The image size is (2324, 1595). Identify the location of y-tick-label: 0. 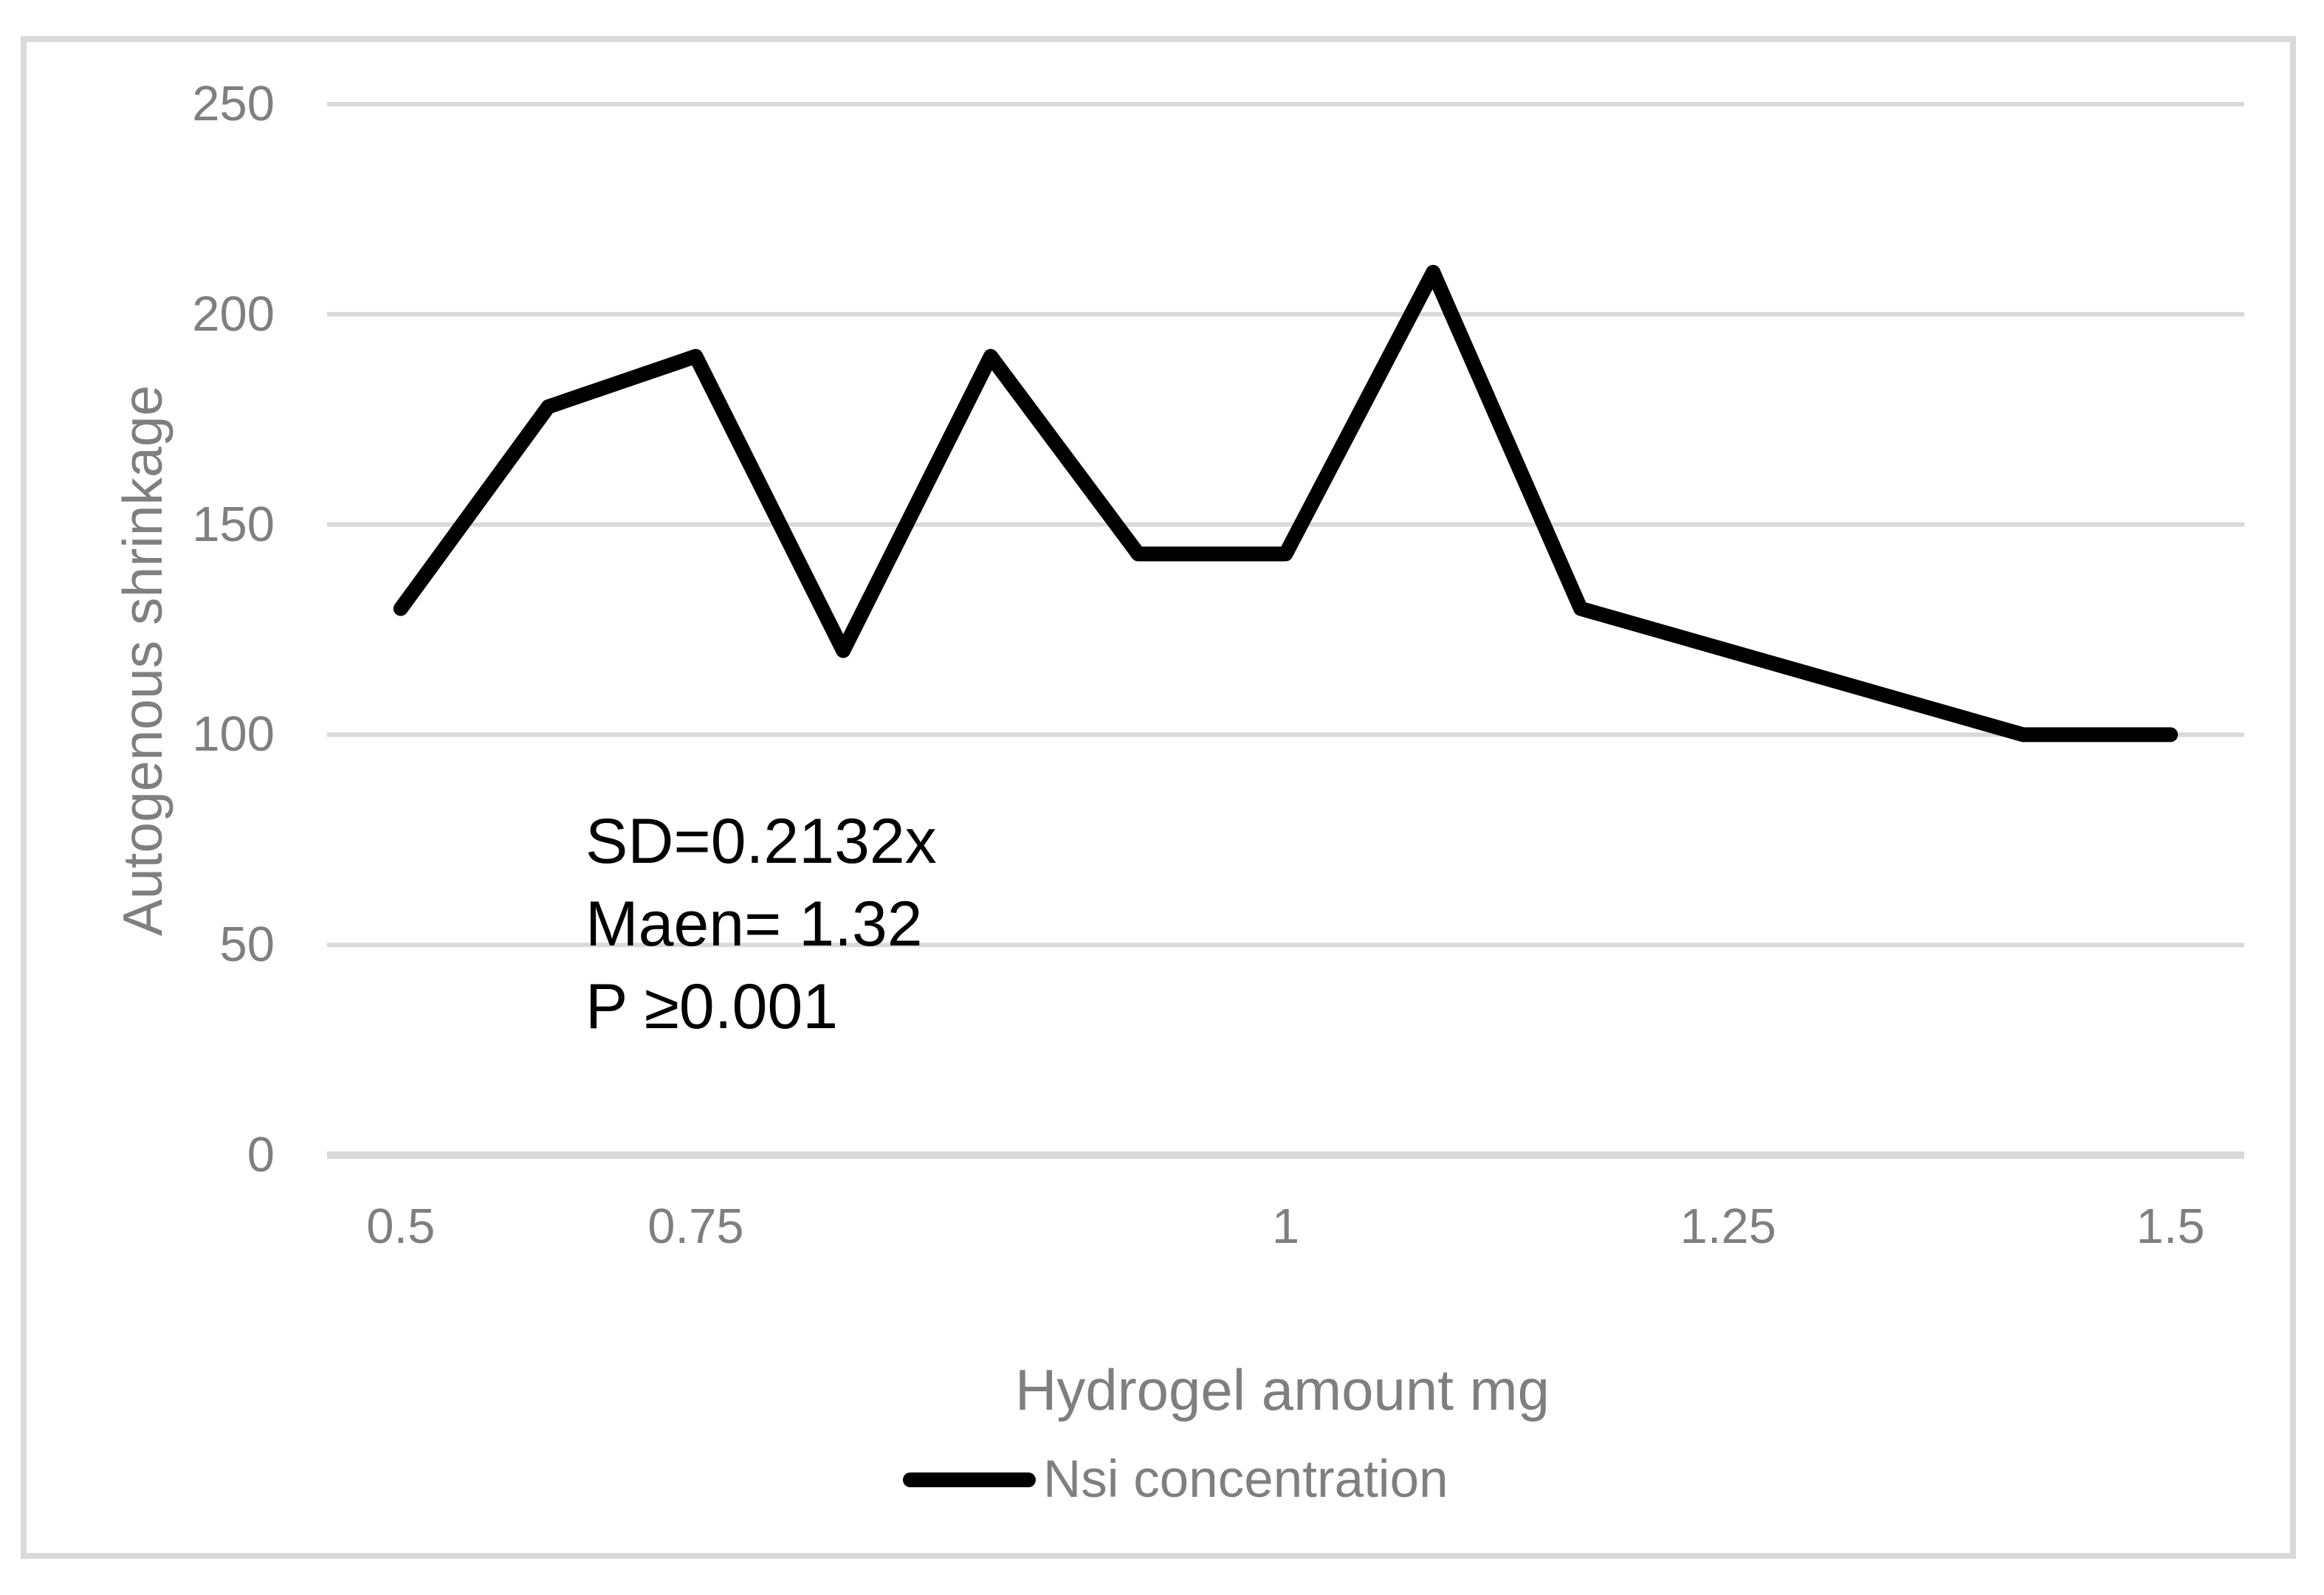
(261, 1154).